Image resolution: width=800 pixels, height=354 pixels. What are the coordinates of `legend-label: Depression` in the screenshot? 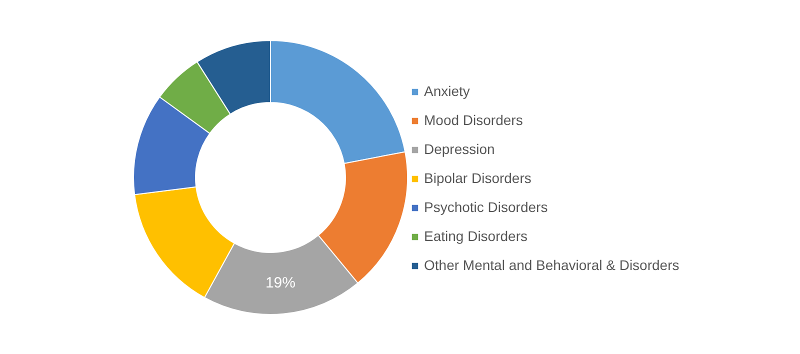 It's located at (459, 149).